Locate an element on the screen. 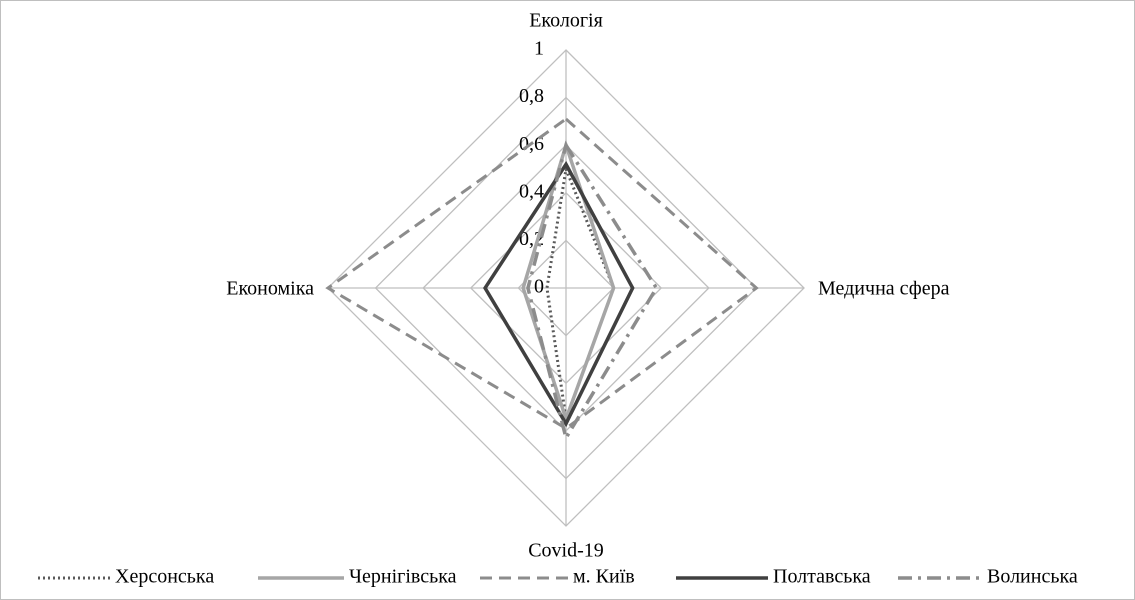 The height and width of the screenshot is (600, 1135). legend-label: Херсонська is located at coordinates (164, 577).